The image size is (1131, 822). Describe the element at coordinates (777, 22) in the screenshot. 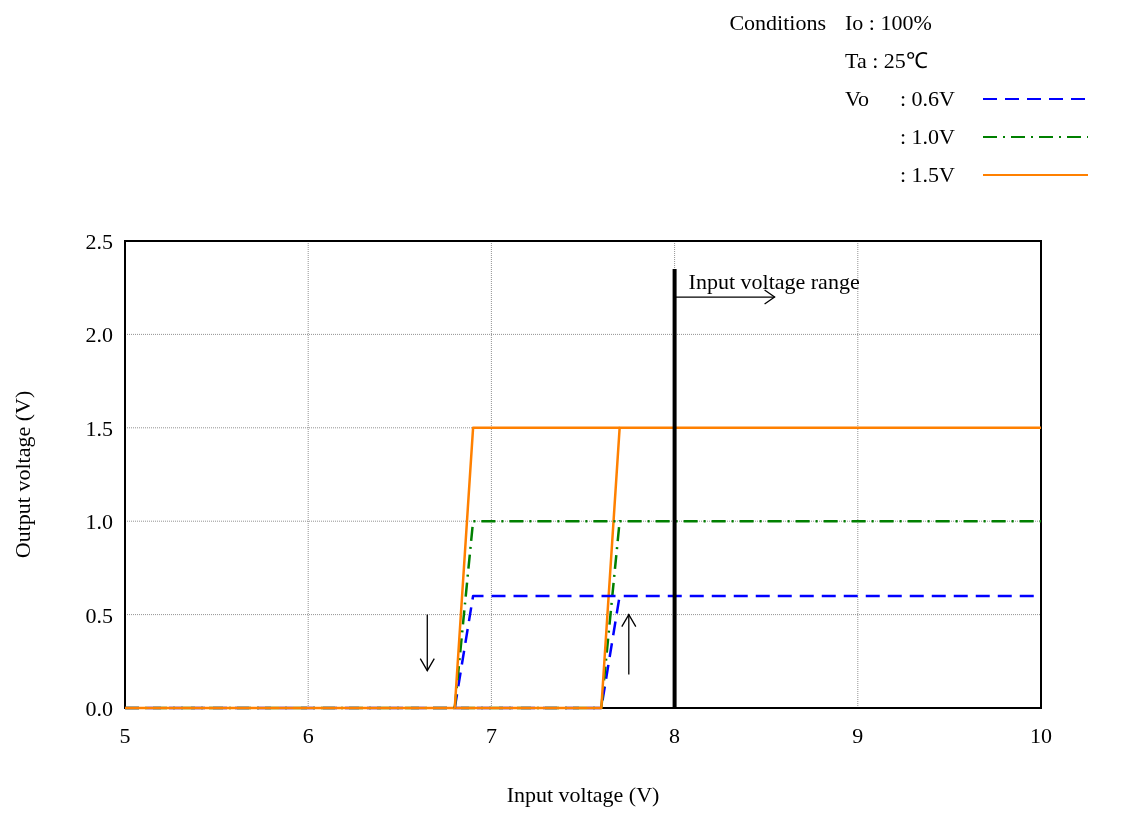

I see `legend-title: Conditions` at that location.